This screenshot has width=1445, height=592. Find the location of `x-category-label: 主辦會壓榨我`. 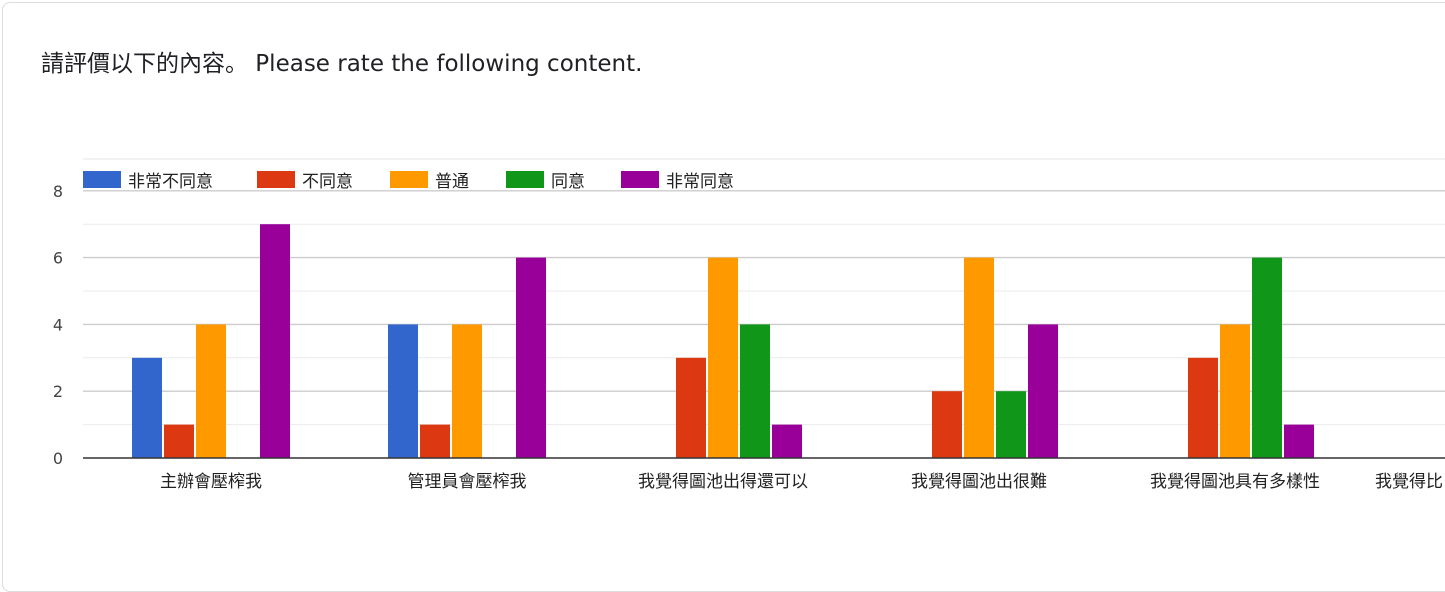

x-category-label: 主辦會壓榨我 is located at coordinates (211, 482).